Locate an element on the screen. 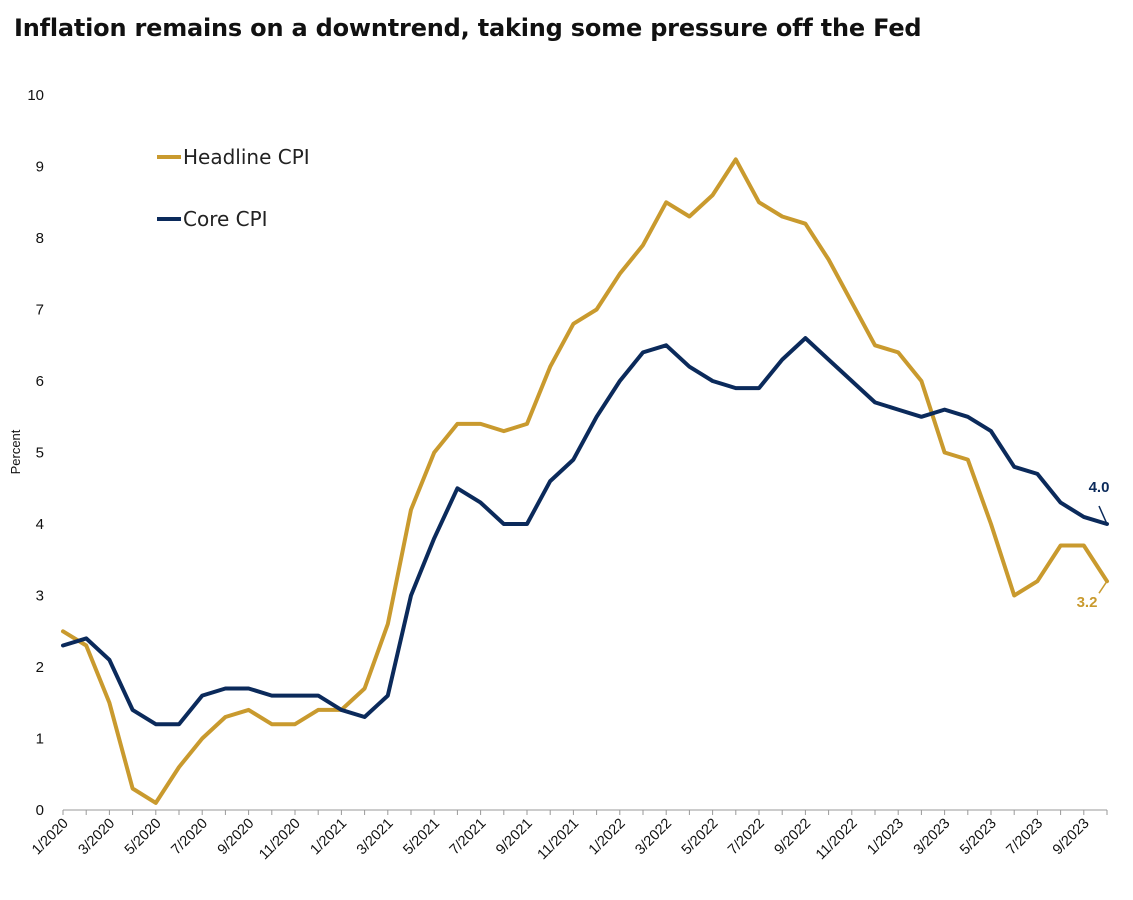  y-tick-label: 8 is located at coordinates (40, 238).